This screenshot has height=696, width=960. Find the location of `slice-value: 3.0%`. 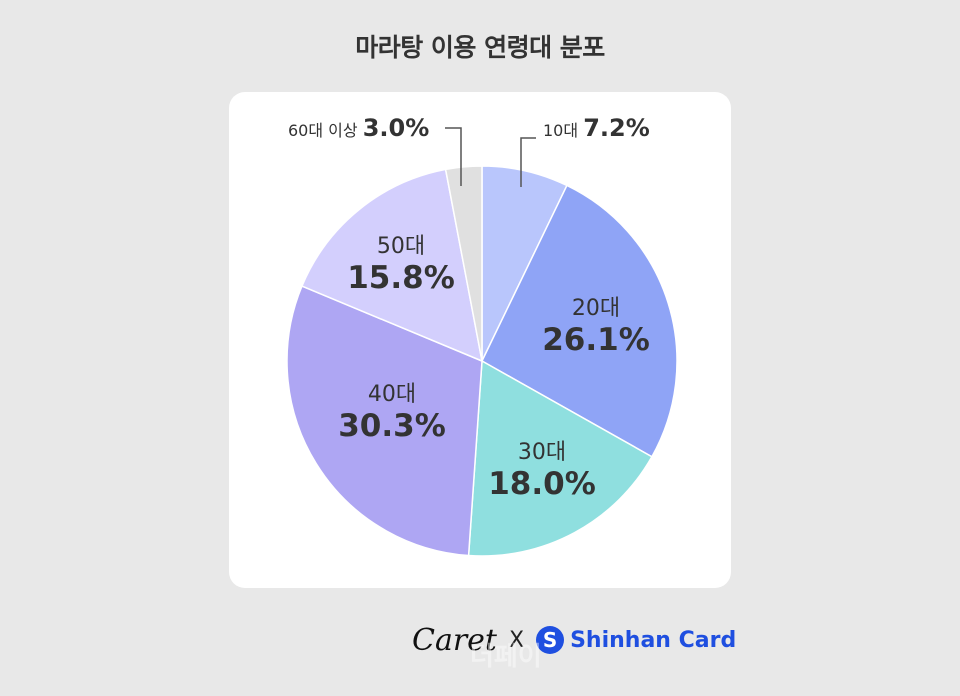

slice-value: 3.0% is located at coordinates (396, 128).